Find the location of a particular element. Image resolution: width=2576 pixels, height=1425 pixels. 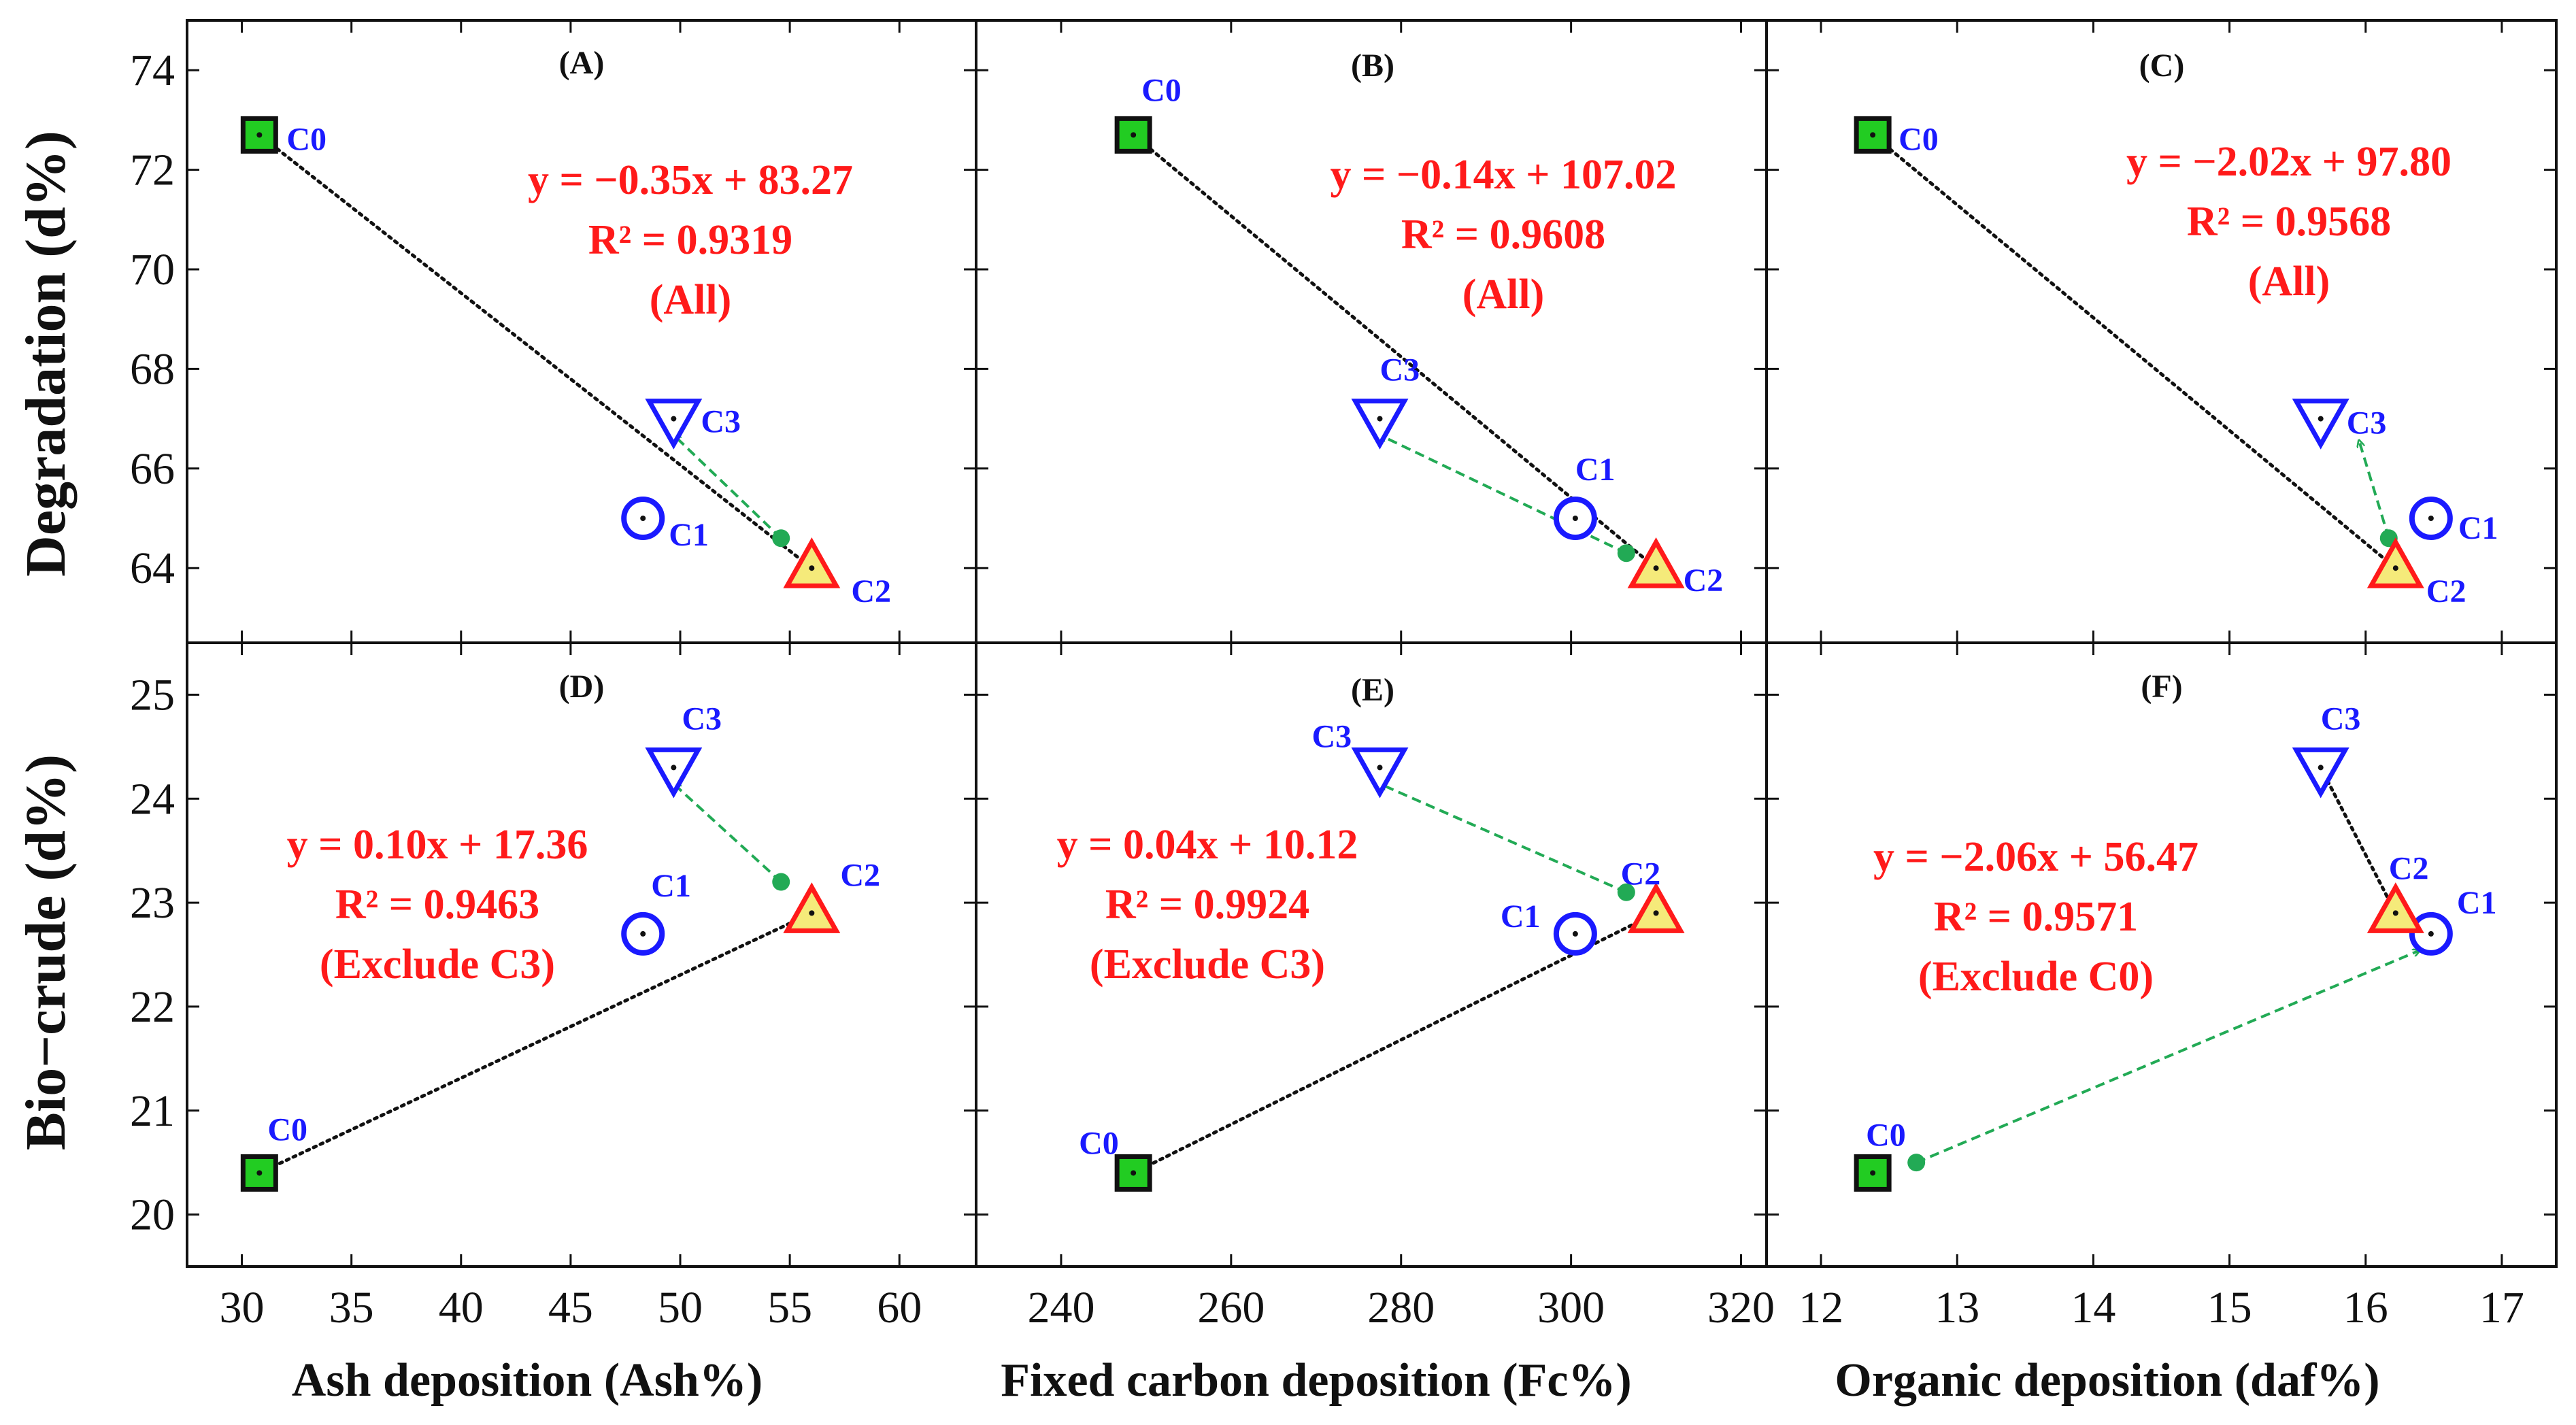

x-tick-label: 60 is located at coordinates (899, 1307).